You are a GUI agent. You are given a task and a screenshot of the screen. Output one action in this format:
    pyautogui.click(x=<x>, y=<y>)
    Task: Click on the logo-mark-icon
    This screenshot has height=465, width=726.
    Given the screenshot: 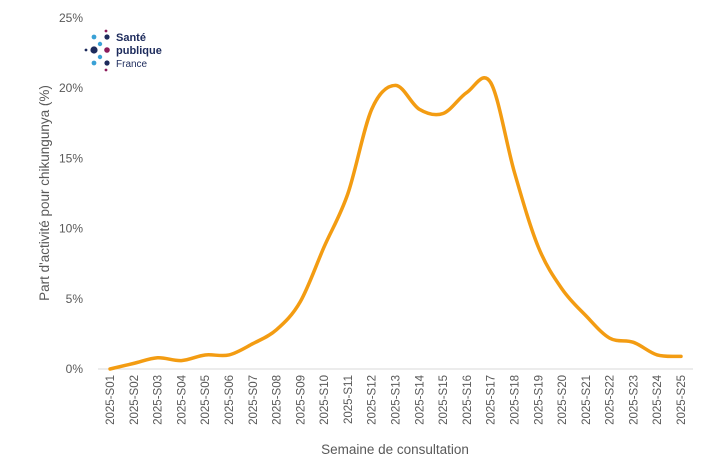 What is the action you would take?
    pyautogui.click(x=97, y=50)
    